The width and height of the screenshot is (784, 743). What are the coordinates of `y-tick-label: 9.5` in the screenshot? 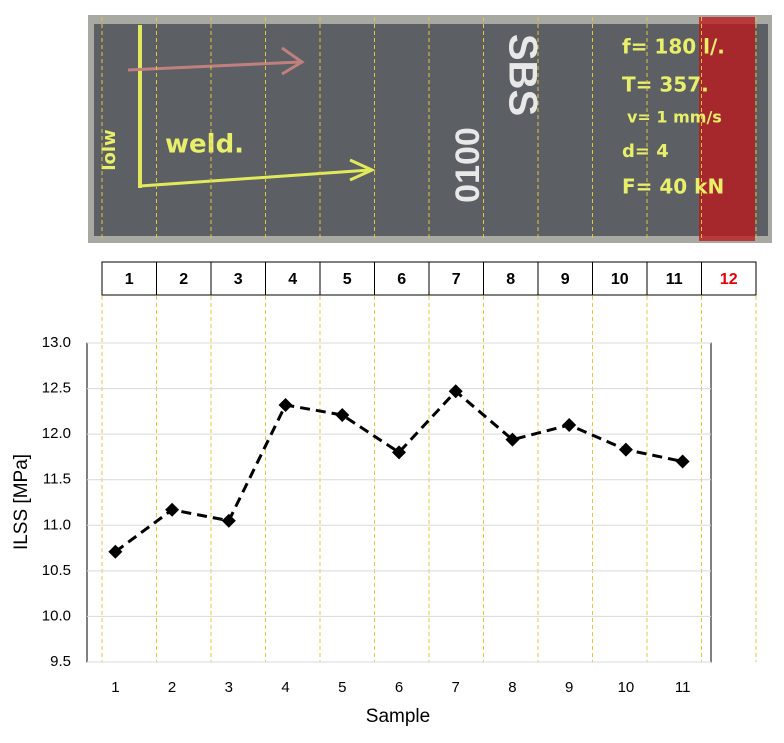 It's located at (60, 661).